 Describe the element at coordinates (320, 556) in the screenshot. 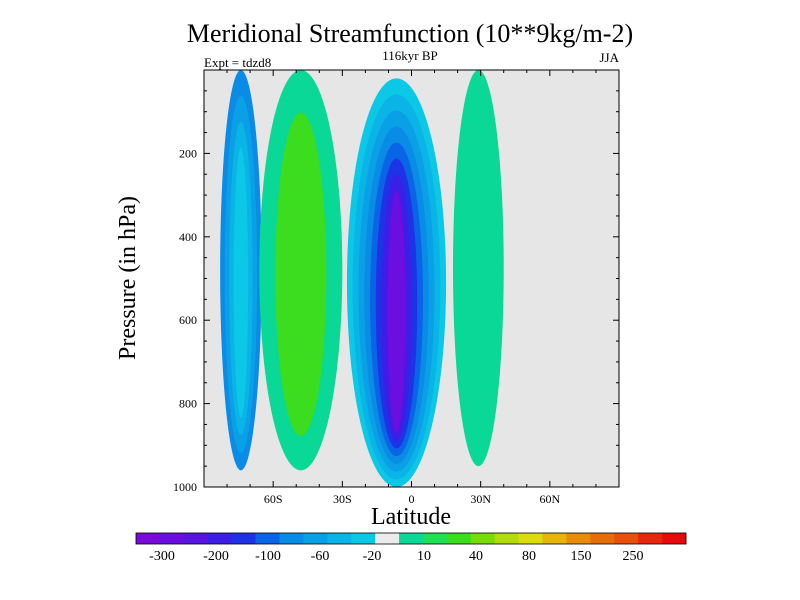

I see `colorbar-label: -60` at that location.